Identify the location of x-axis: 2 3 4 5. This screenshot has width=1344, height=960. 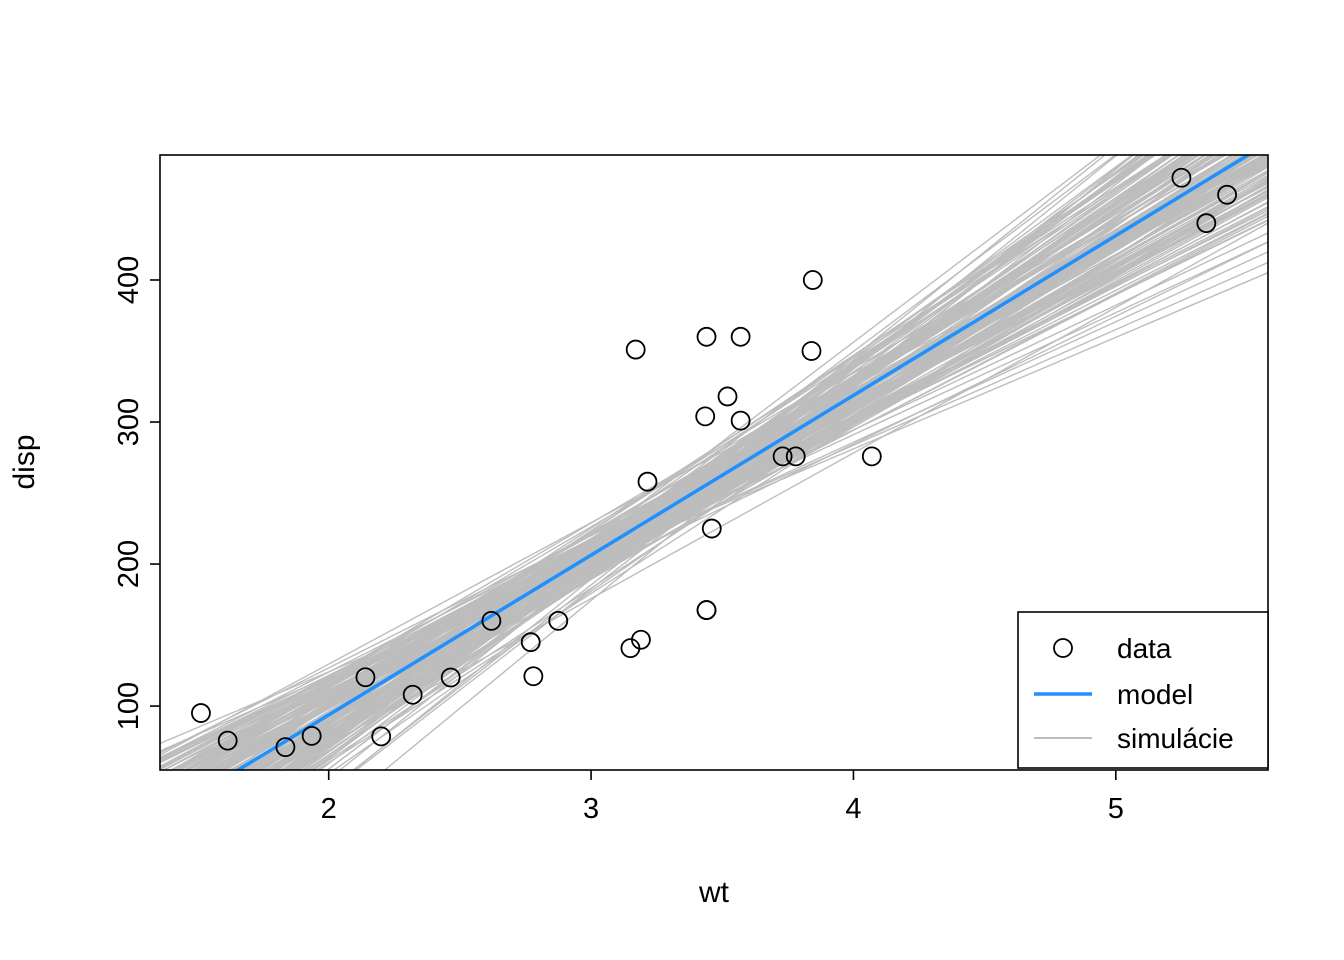
(722, 797).